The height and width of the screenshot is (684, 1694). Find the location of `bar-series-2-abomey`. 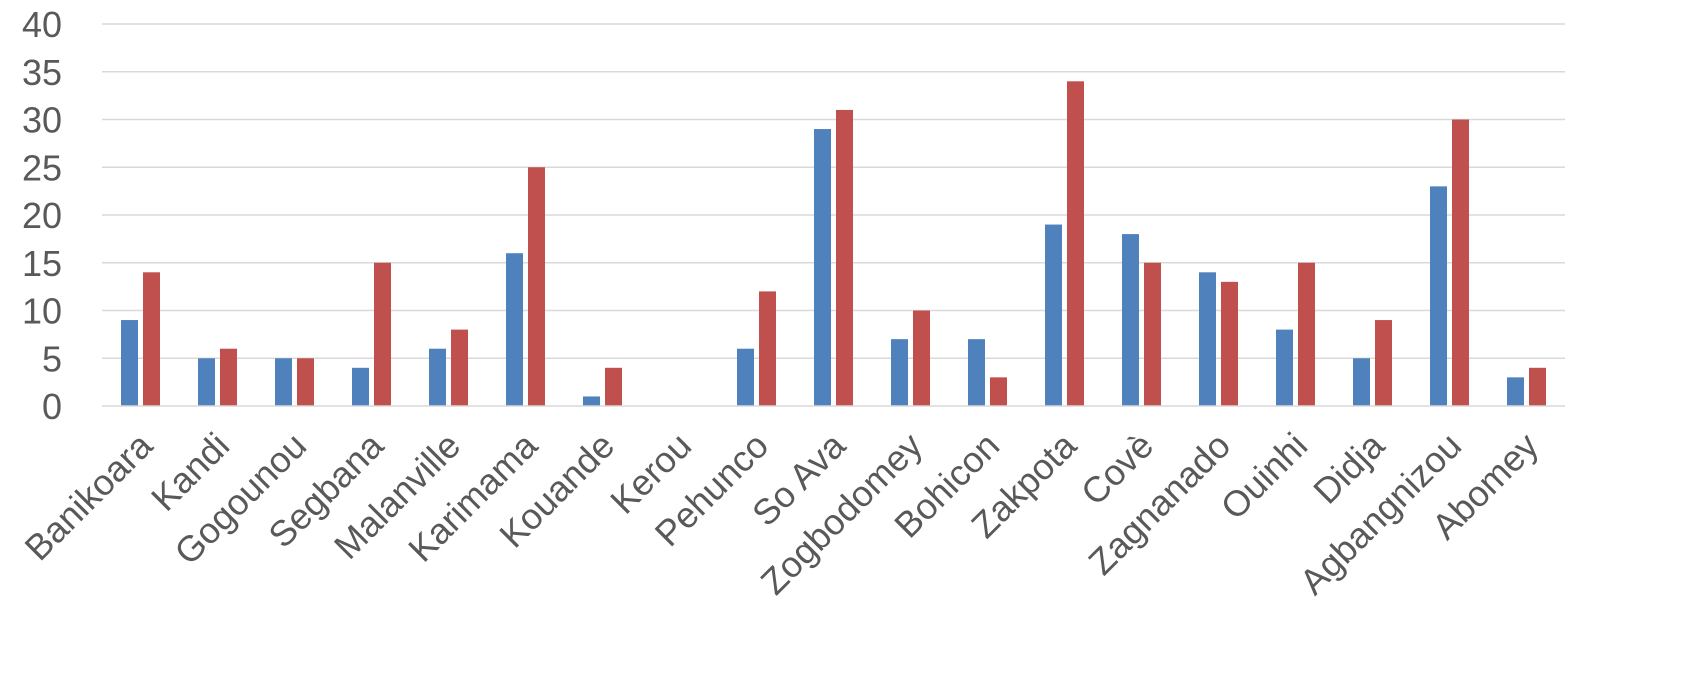

bar-series-2-abomey is located at coordinates (1537, 386).